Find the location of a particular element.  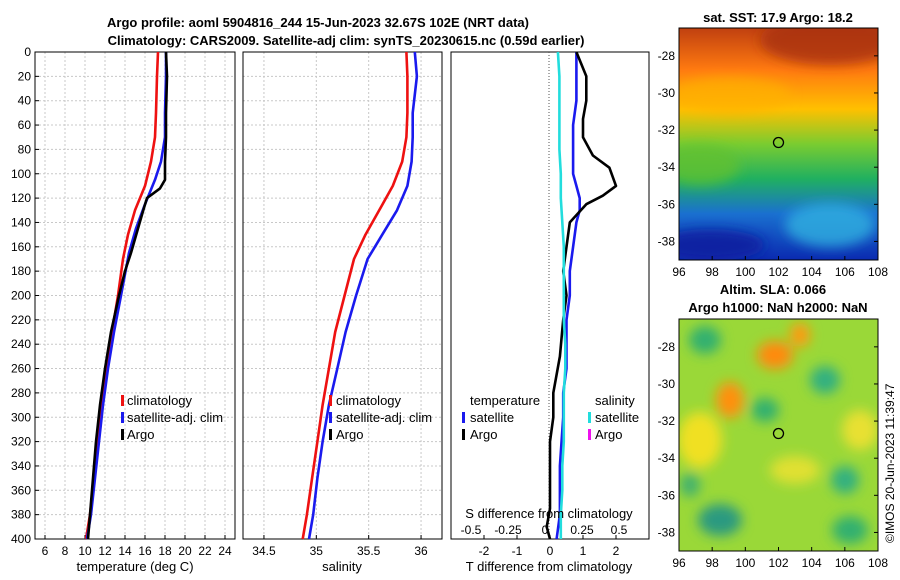

y-tick-label: 380 is located at coordinates (21, 515).